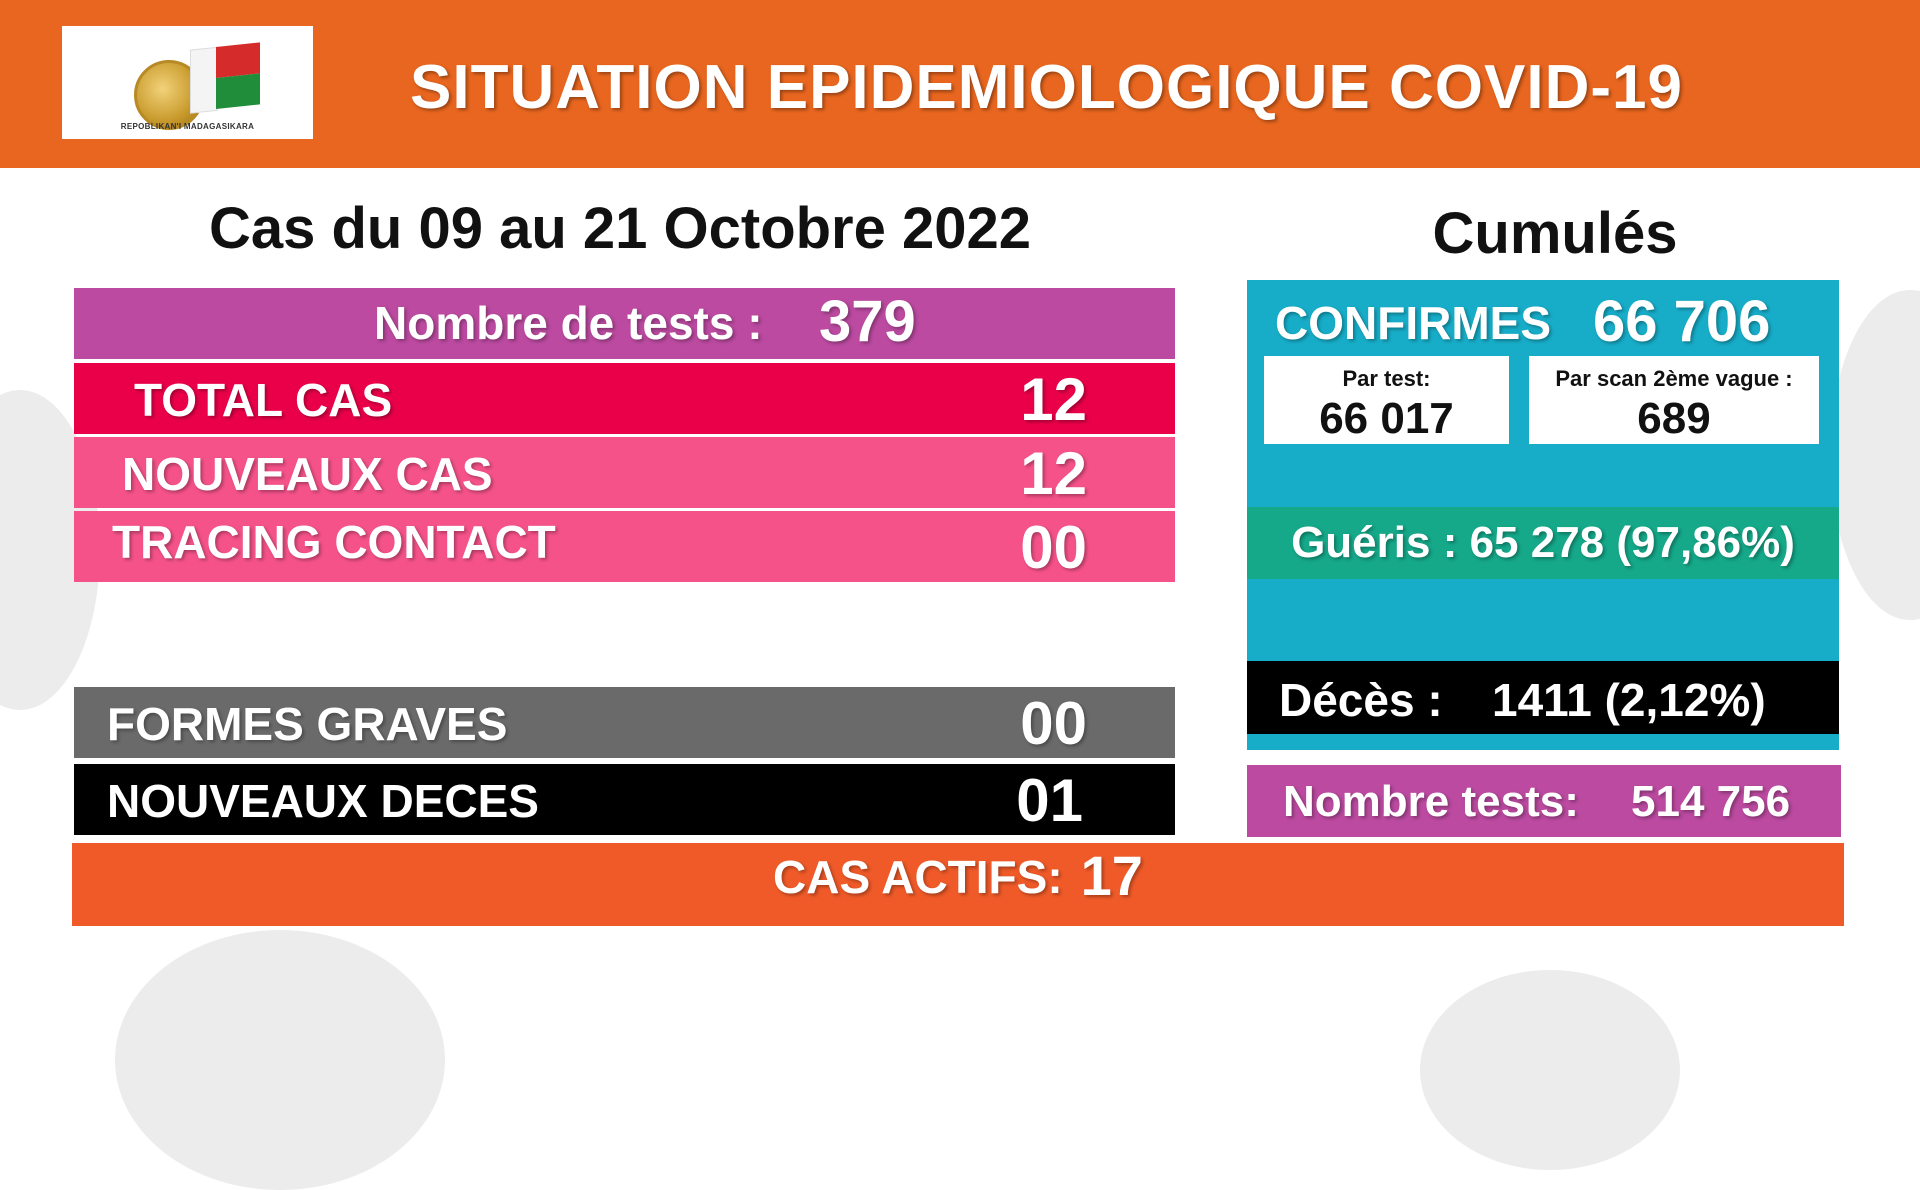 The width and height of the screenshot is (1920, 1190). What do you see at coordinates (624, 398) in the screenshot?
I see `total-cas-row: TOTAL CAS 12` at bounding box center [624, 398].